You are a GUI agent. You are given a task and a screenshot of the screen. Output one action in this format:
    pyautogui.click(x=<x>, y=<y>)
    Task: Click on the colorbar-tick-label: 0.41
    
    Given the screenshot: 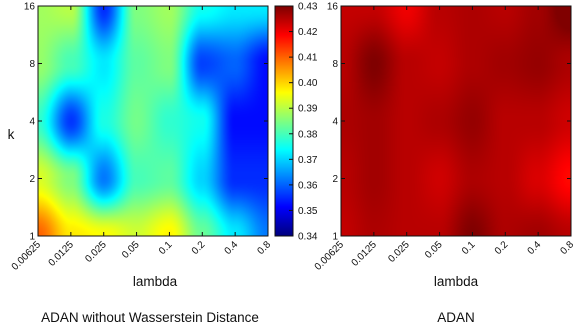 What is the action you would take?
    pyautogui.click(x=308, y=58)
    